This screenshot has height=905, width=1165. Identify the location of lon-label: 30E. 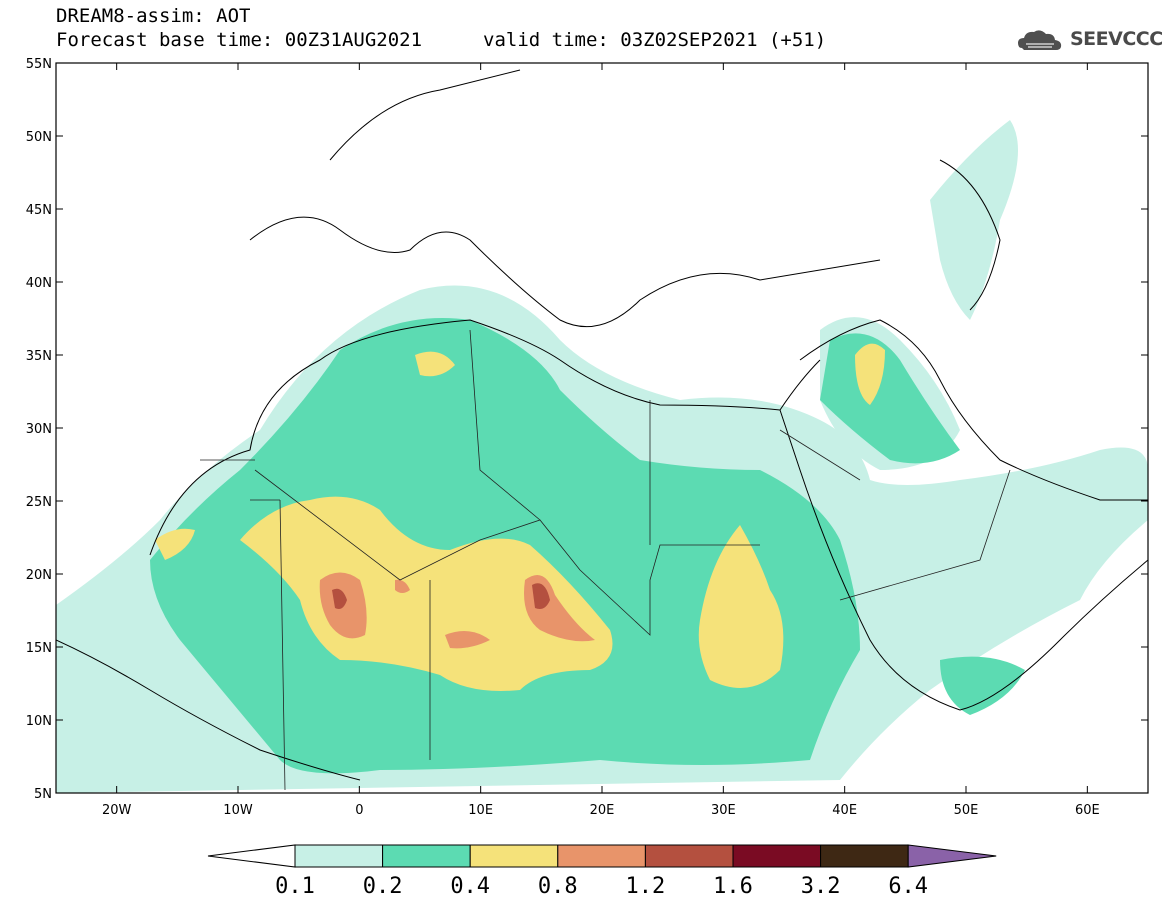
(723, 810).